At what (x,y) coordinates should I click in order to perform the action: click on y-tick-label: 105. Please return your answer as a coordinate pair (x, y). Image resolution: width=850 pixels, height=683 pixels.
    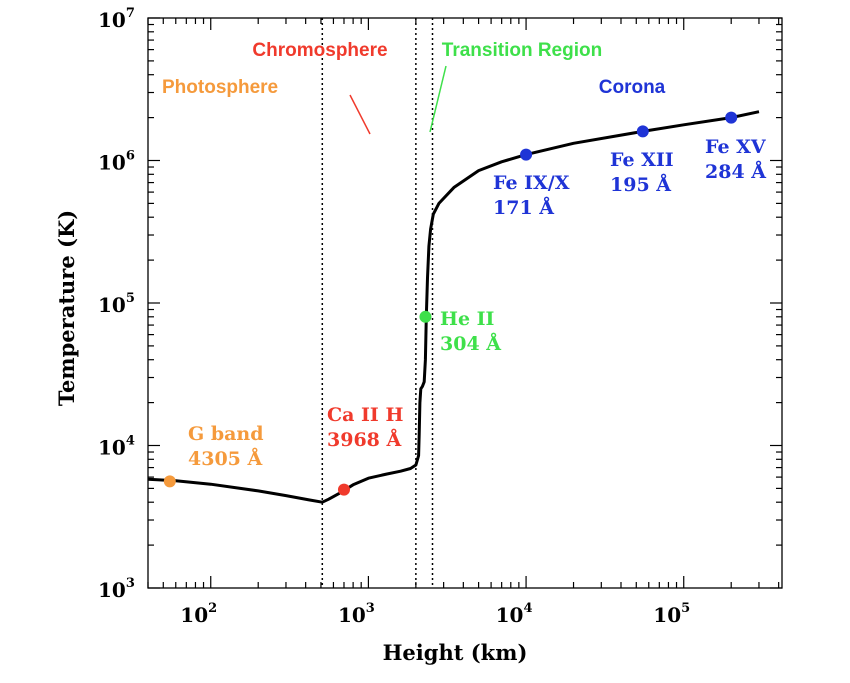
    Looking at the image, I should click on (116, 304).